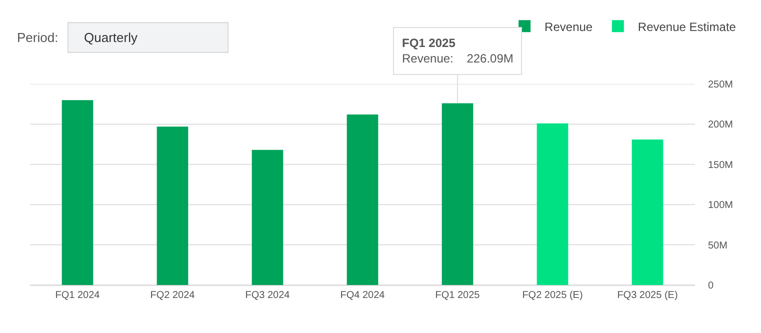 This screenshot has width=761, height=333. I want to click on text: Period:, so click(37, 37).